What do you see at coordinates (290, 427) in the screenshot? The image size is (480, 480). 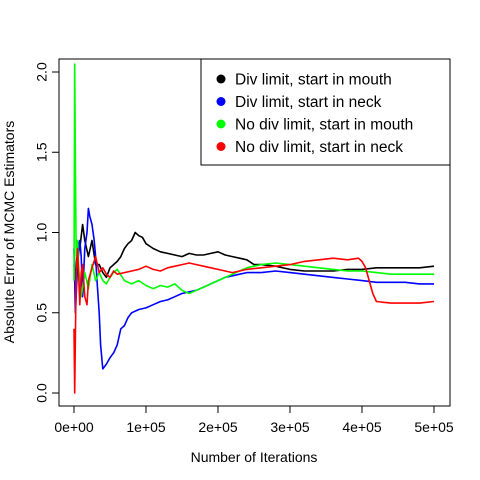 I see `x-tick-label: 3e+05` at bounding box center [290, 427].